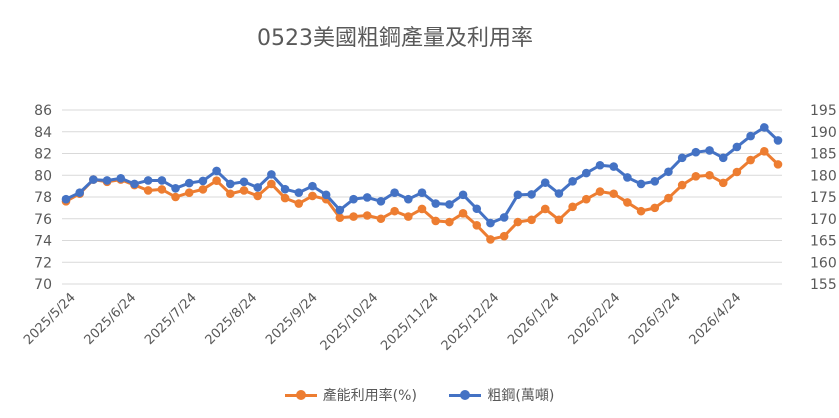 This screenshot has width=839, height=418. What do you see at coordinates (501, 395) in the screenshot?
I see `legend-item-crude-steel: 粗鋼(萬噸)` at bounding box center [501, 395].